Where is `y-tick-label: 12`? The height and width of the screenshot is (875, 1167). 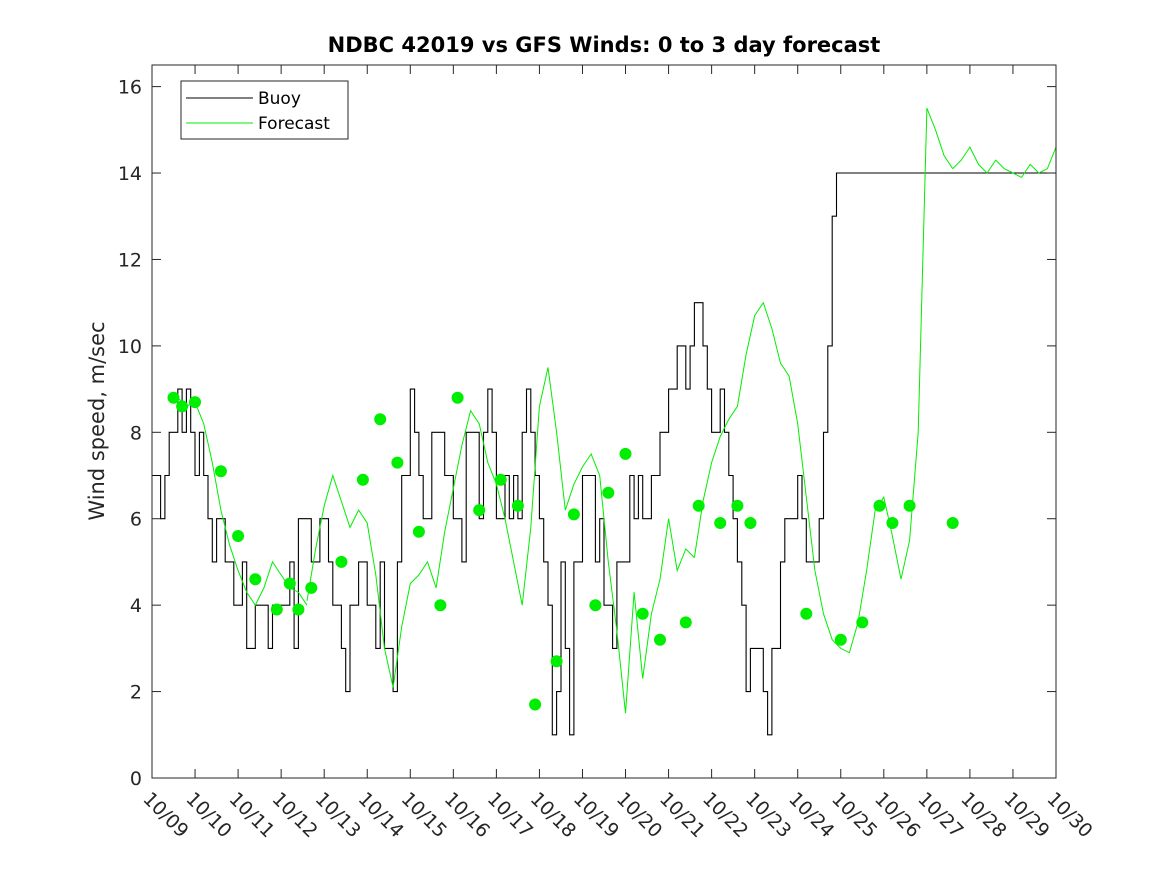
y-tick-label: 12 is located at coordinates (130, 260).